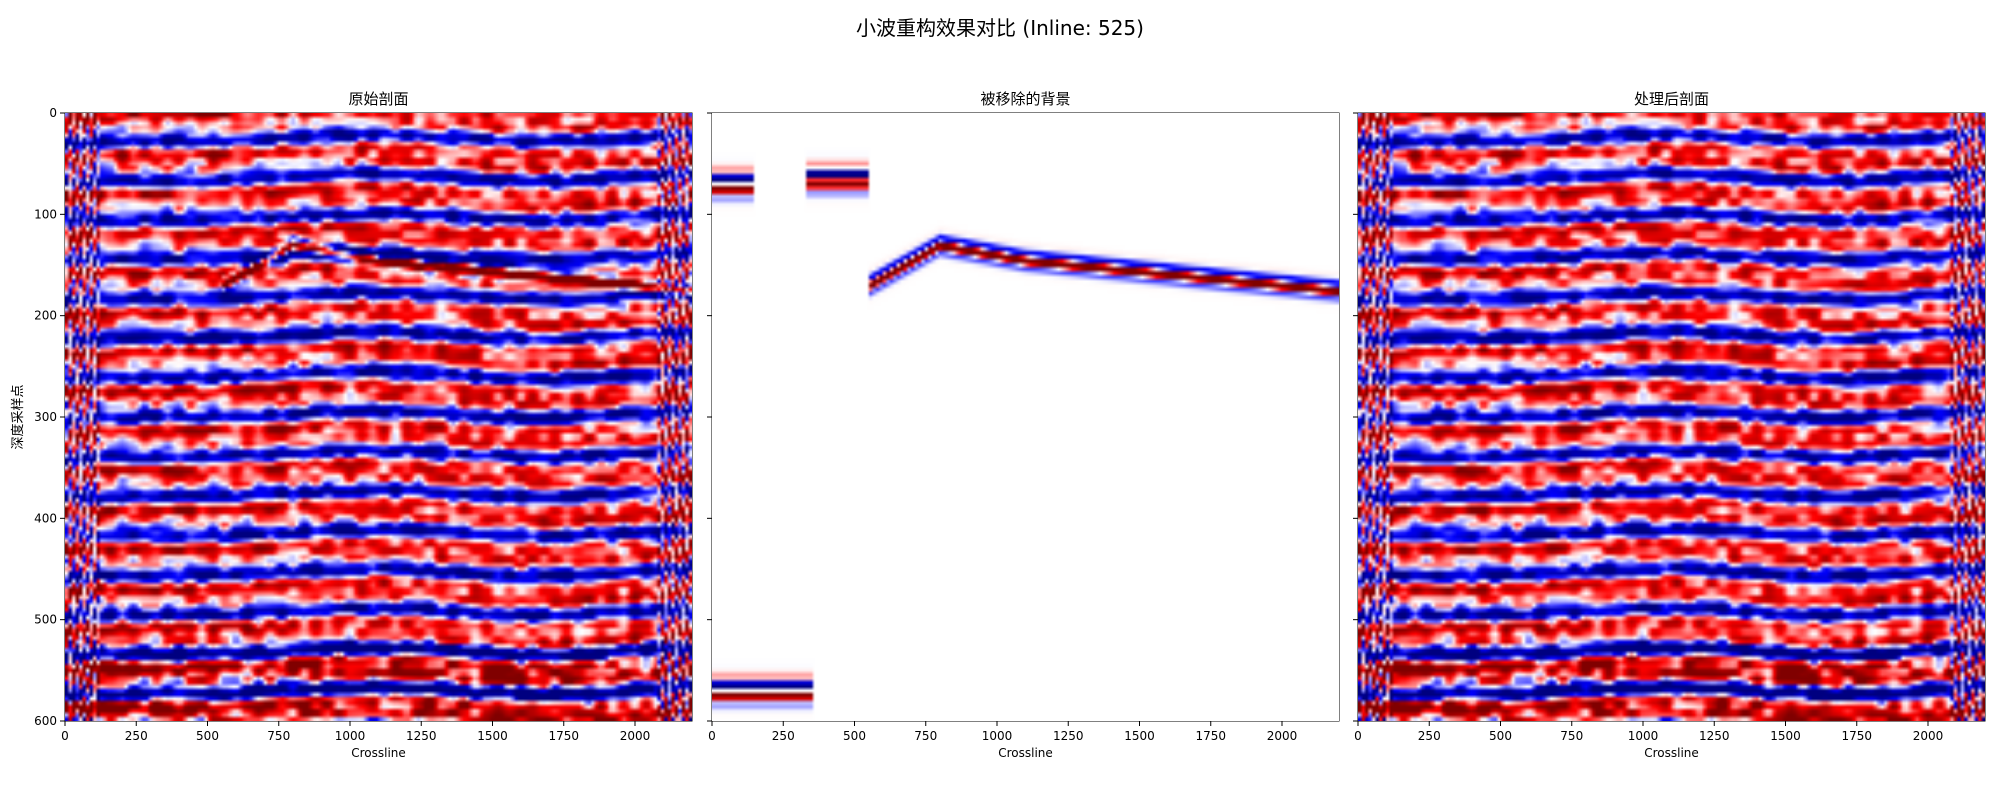 Image resolution: width=2000 pixels, height=800 pixels. Describe the element at coordinates (45, 721) in the screenshot. I see `y-tick-label: 600` at that location.